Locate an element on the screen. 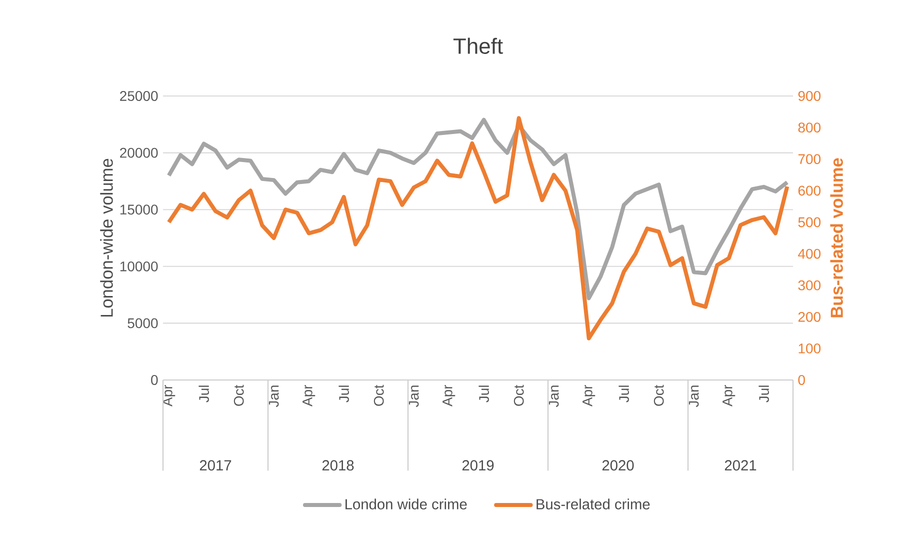 This screenshot has width=899, height=540. legend-label: London wide crime is located at coordinates (406, 504).